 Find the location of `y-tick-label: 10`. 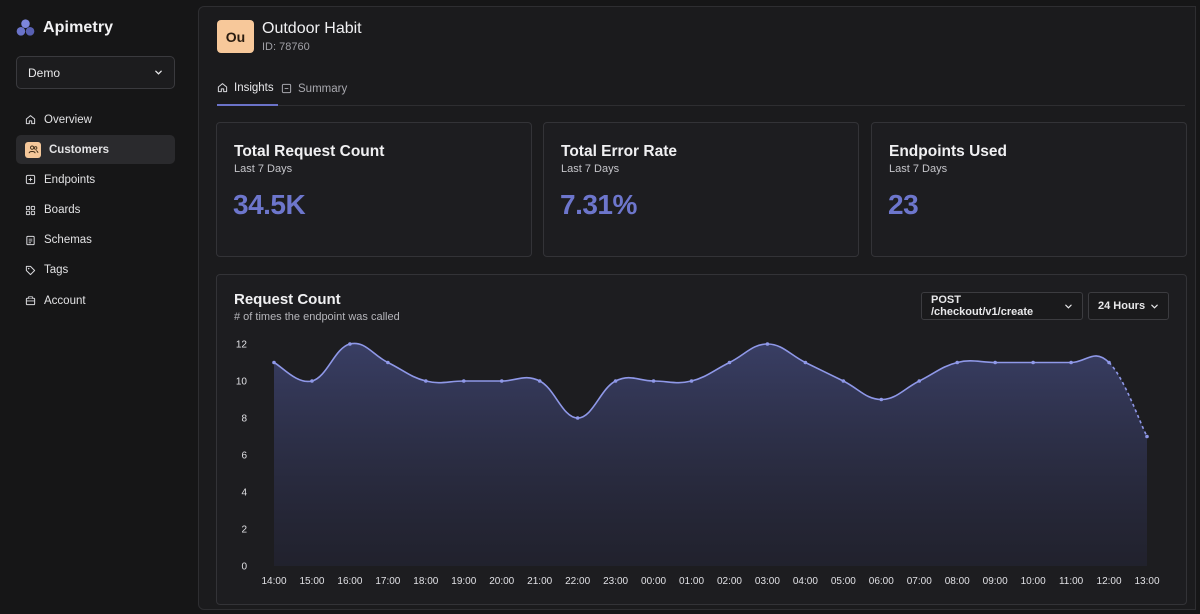

y-tick-label: 10 is located at coordinates (242, 382).